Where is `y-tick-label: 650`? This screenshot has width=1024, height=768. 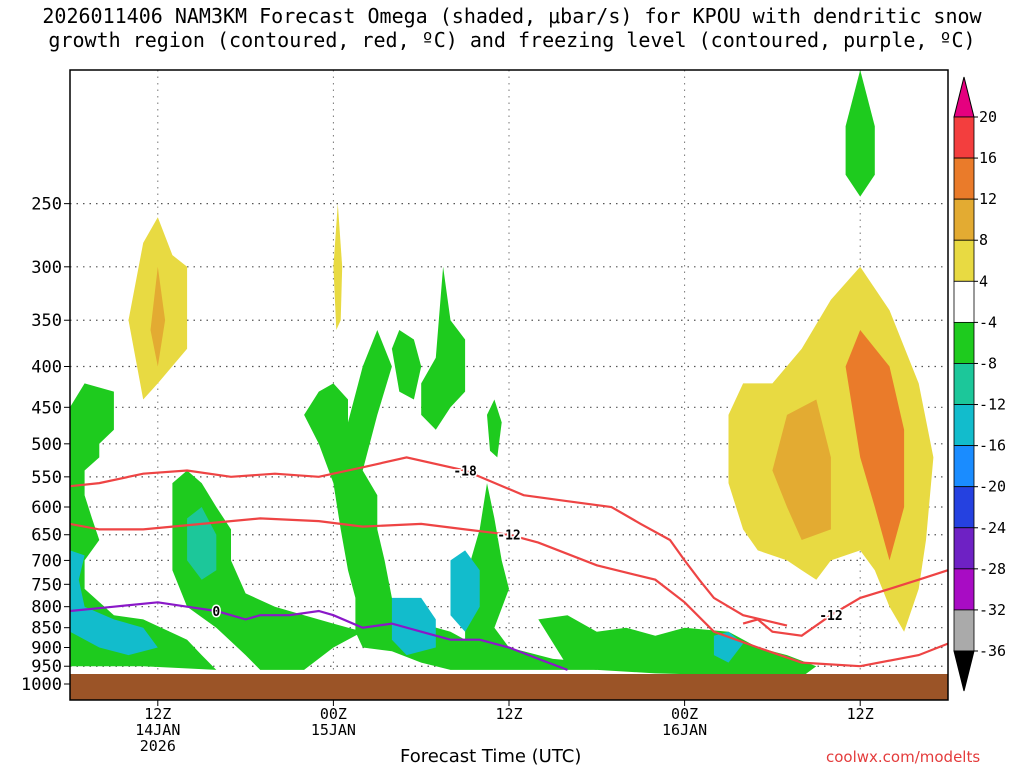
y-tick-label: 650 is located at coordinates (46, 536).